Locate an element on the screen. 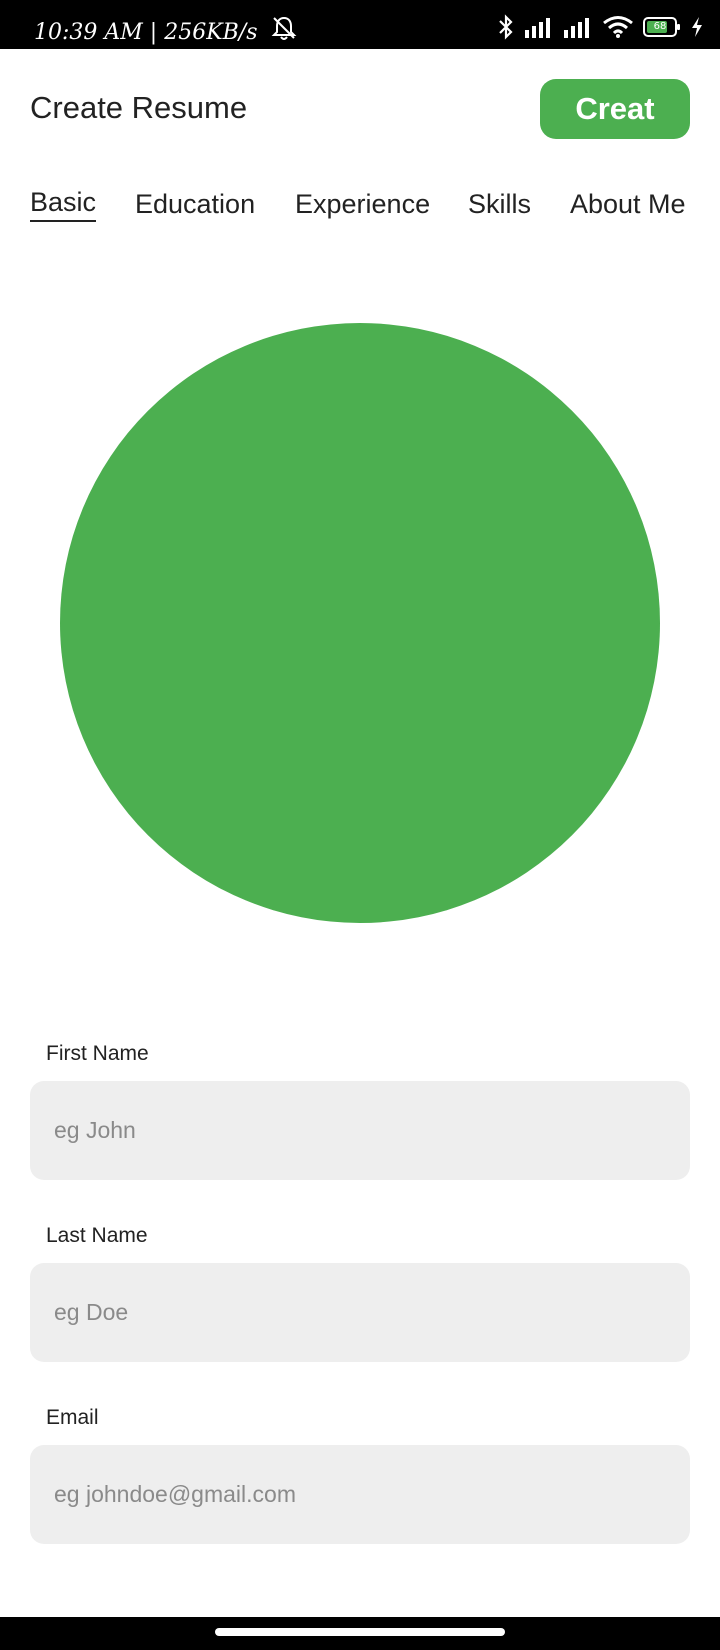 The height and width of the screenshot is (1650, 720). tab-education: Education is located at coordinates (195, 204).